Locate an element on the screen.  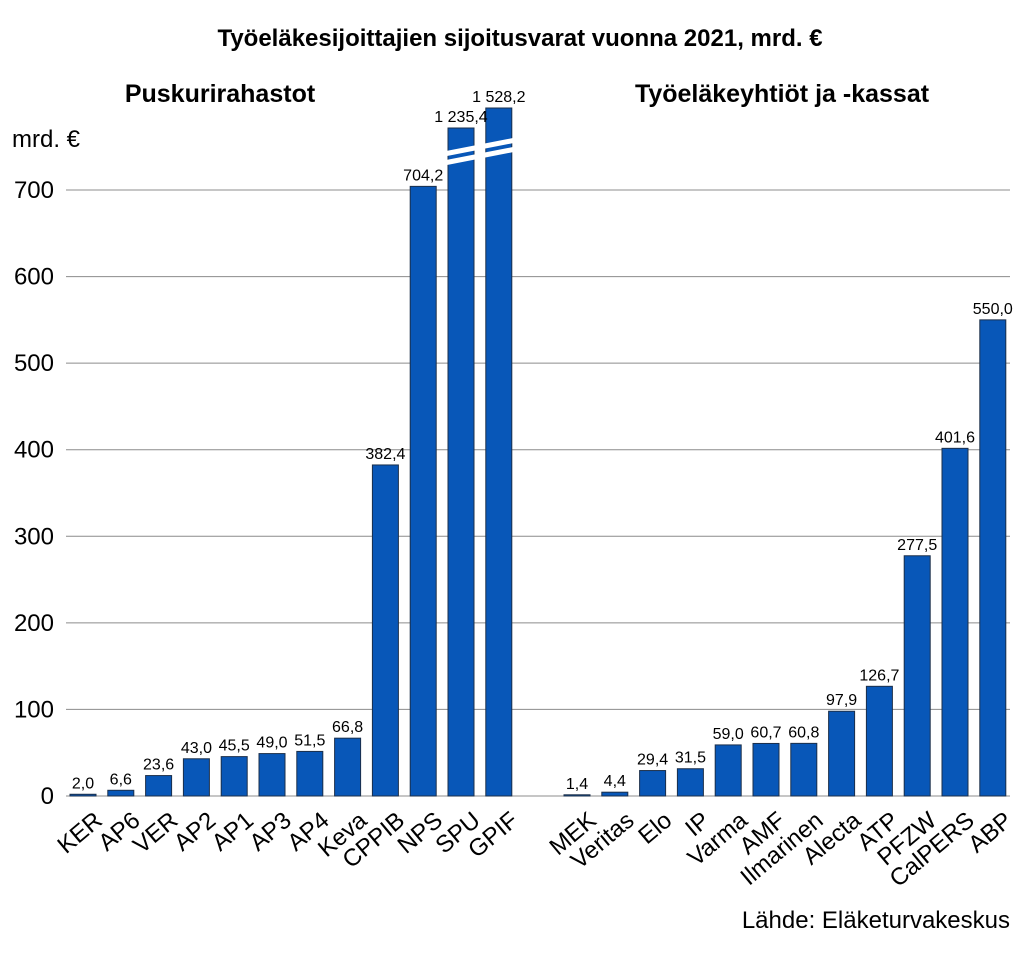
value-label-spu: 1 235,4 is located at coordinates (460, 117).